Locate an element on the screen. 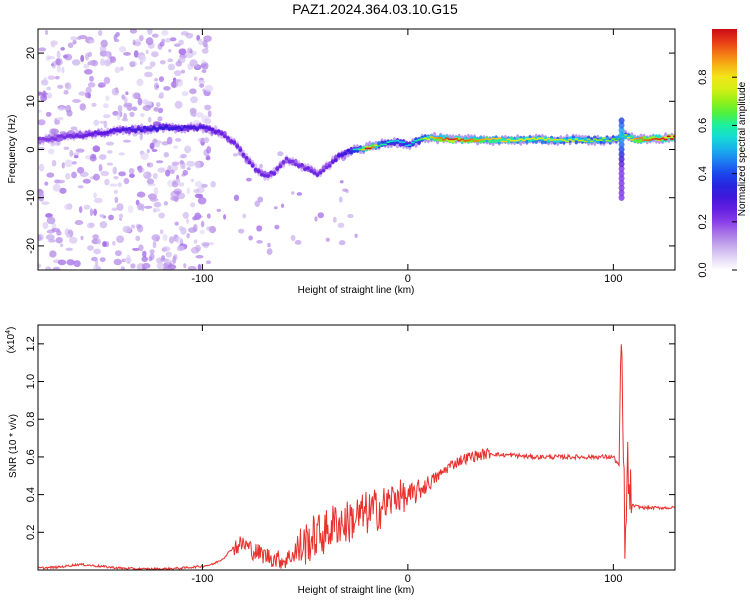 This screenshot has height=600, width=750. colorbar-tick-label: 0.2 is located at coordinates (703, 221).